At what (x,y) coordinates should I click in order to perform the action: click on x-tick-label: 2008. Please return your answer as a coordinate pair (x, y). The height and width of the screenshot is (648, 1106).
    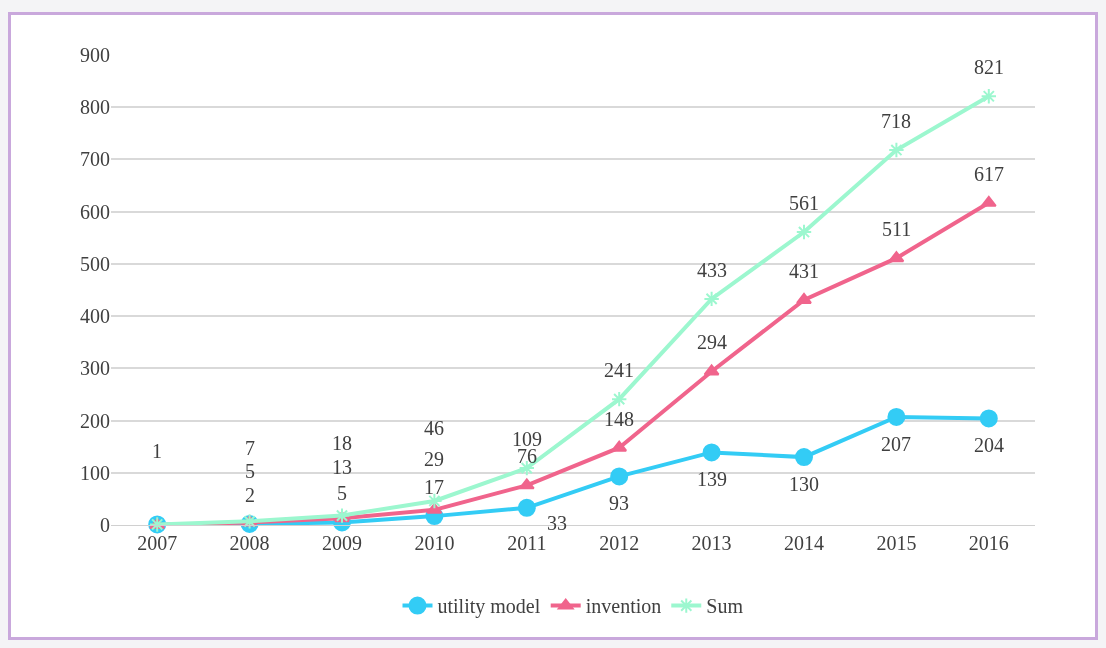
    Looking at the image, I should click on (249, 543).